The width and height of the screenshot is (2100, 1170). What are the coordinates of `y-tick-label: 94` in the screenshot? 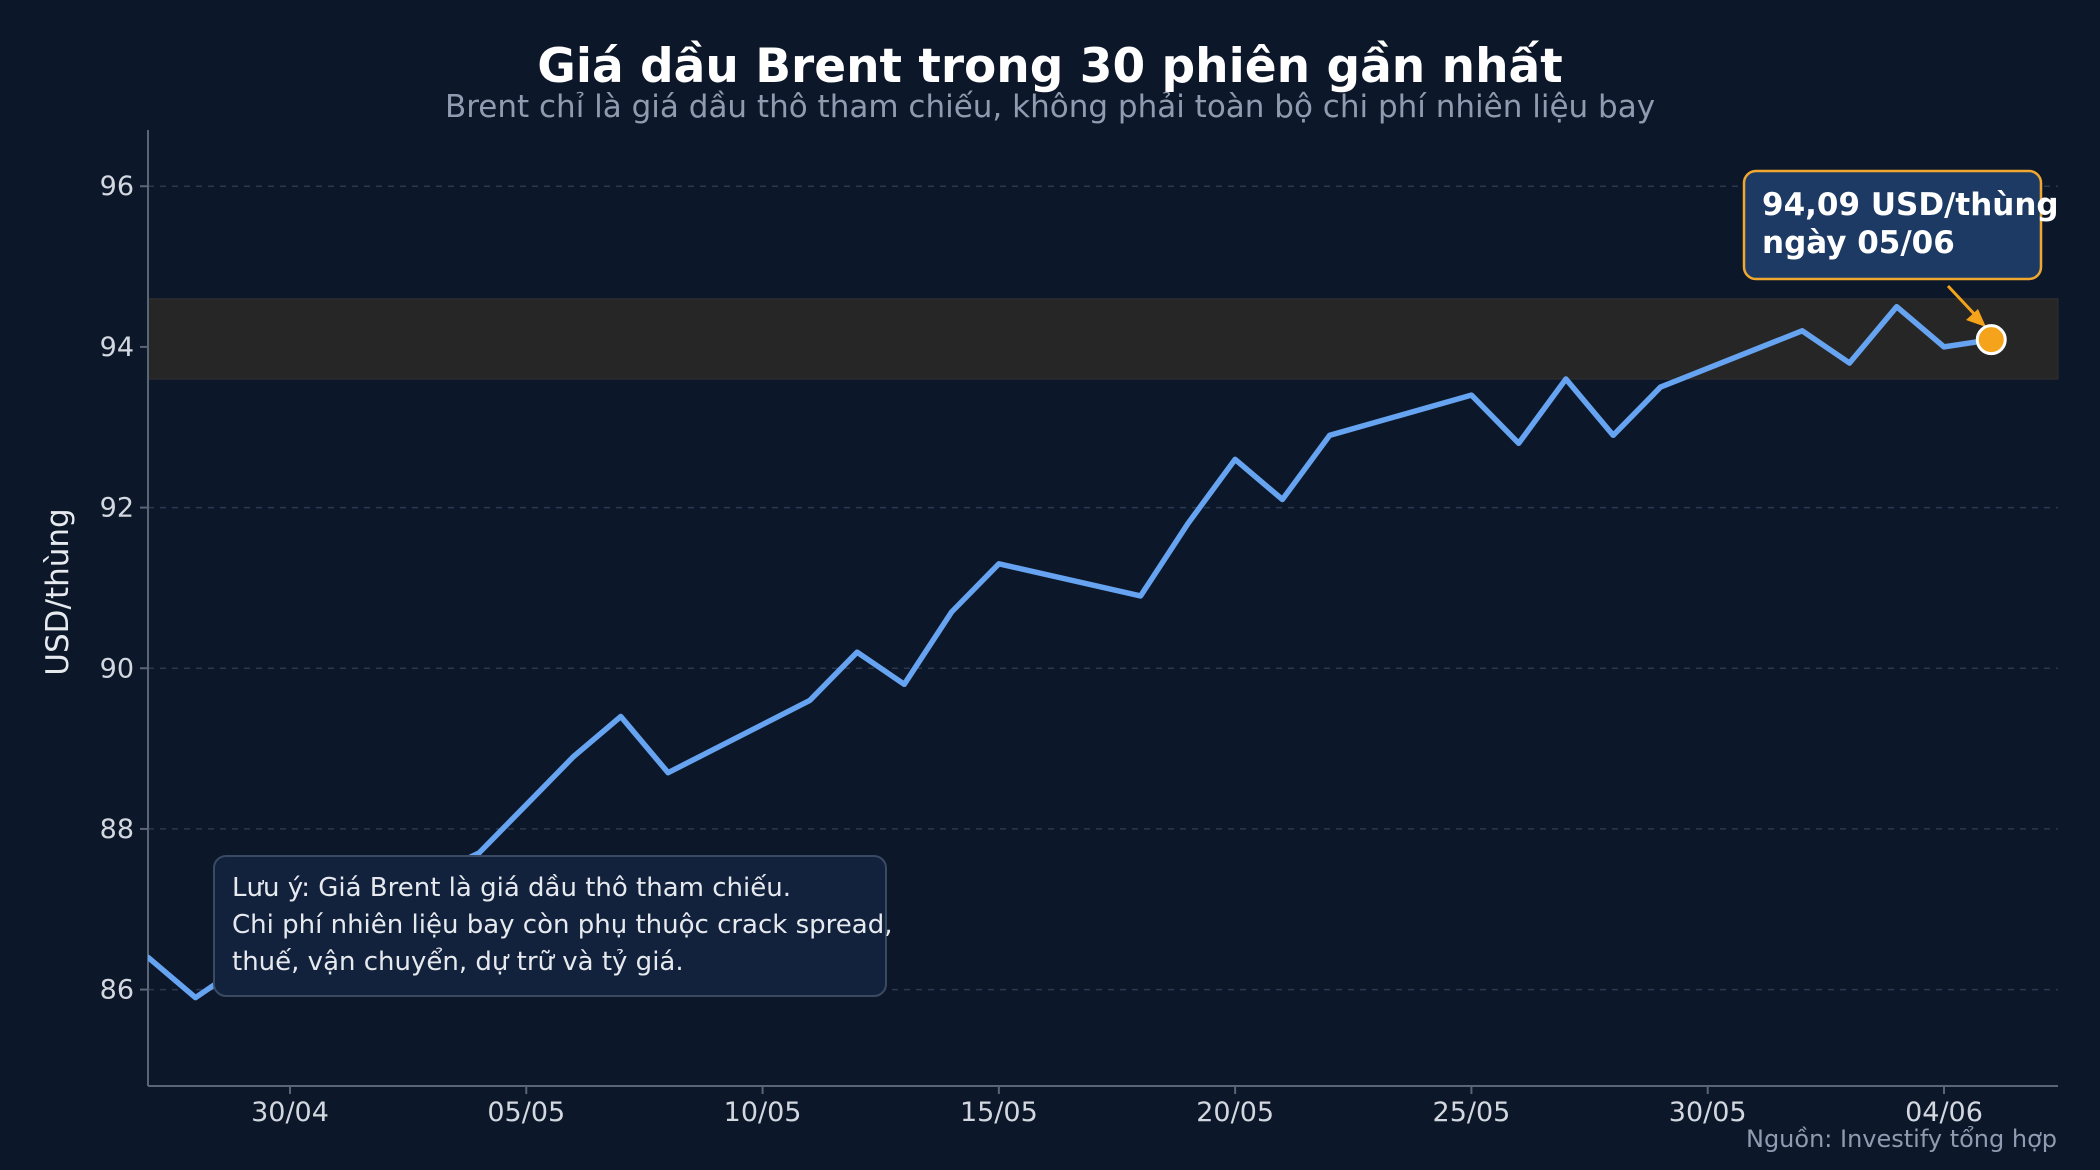 It's located at (117, 347).